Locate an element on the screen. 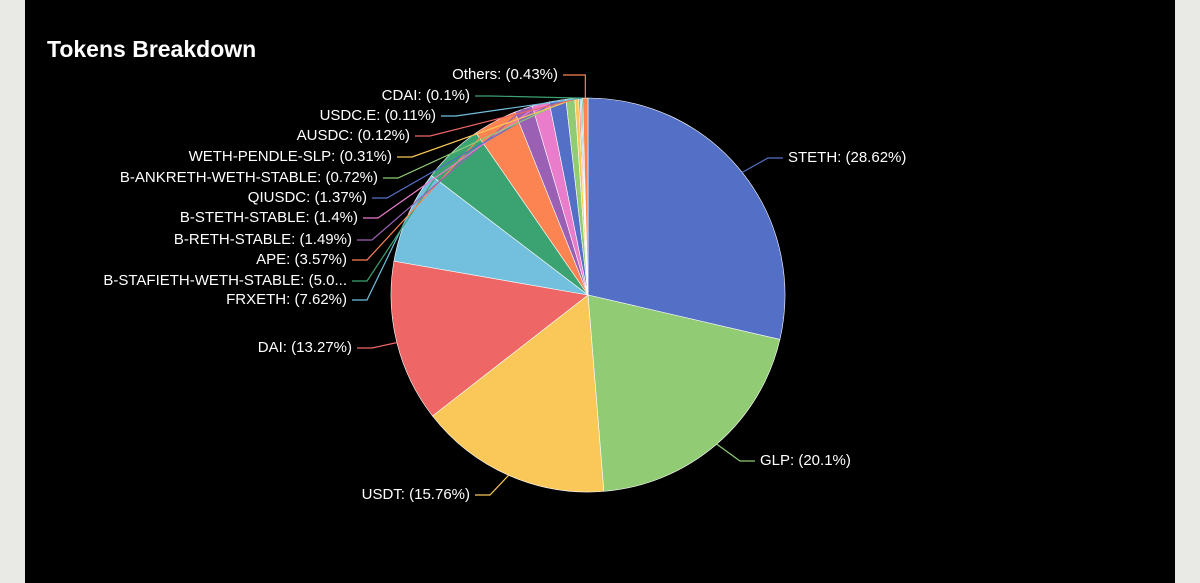 The width and height of the screenshot is (1200, 583). slice-label: CDAI: (0.1%) is located at coordinates (426, 95).